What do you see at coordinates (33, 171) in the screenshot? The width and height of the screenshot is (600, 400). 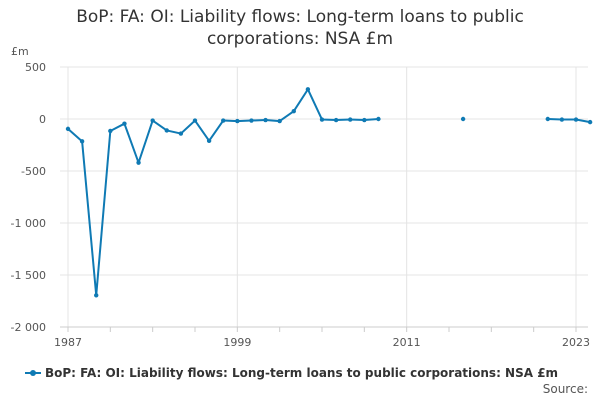 I see `y-tick-label: -500` at bounding box center [33, 171].